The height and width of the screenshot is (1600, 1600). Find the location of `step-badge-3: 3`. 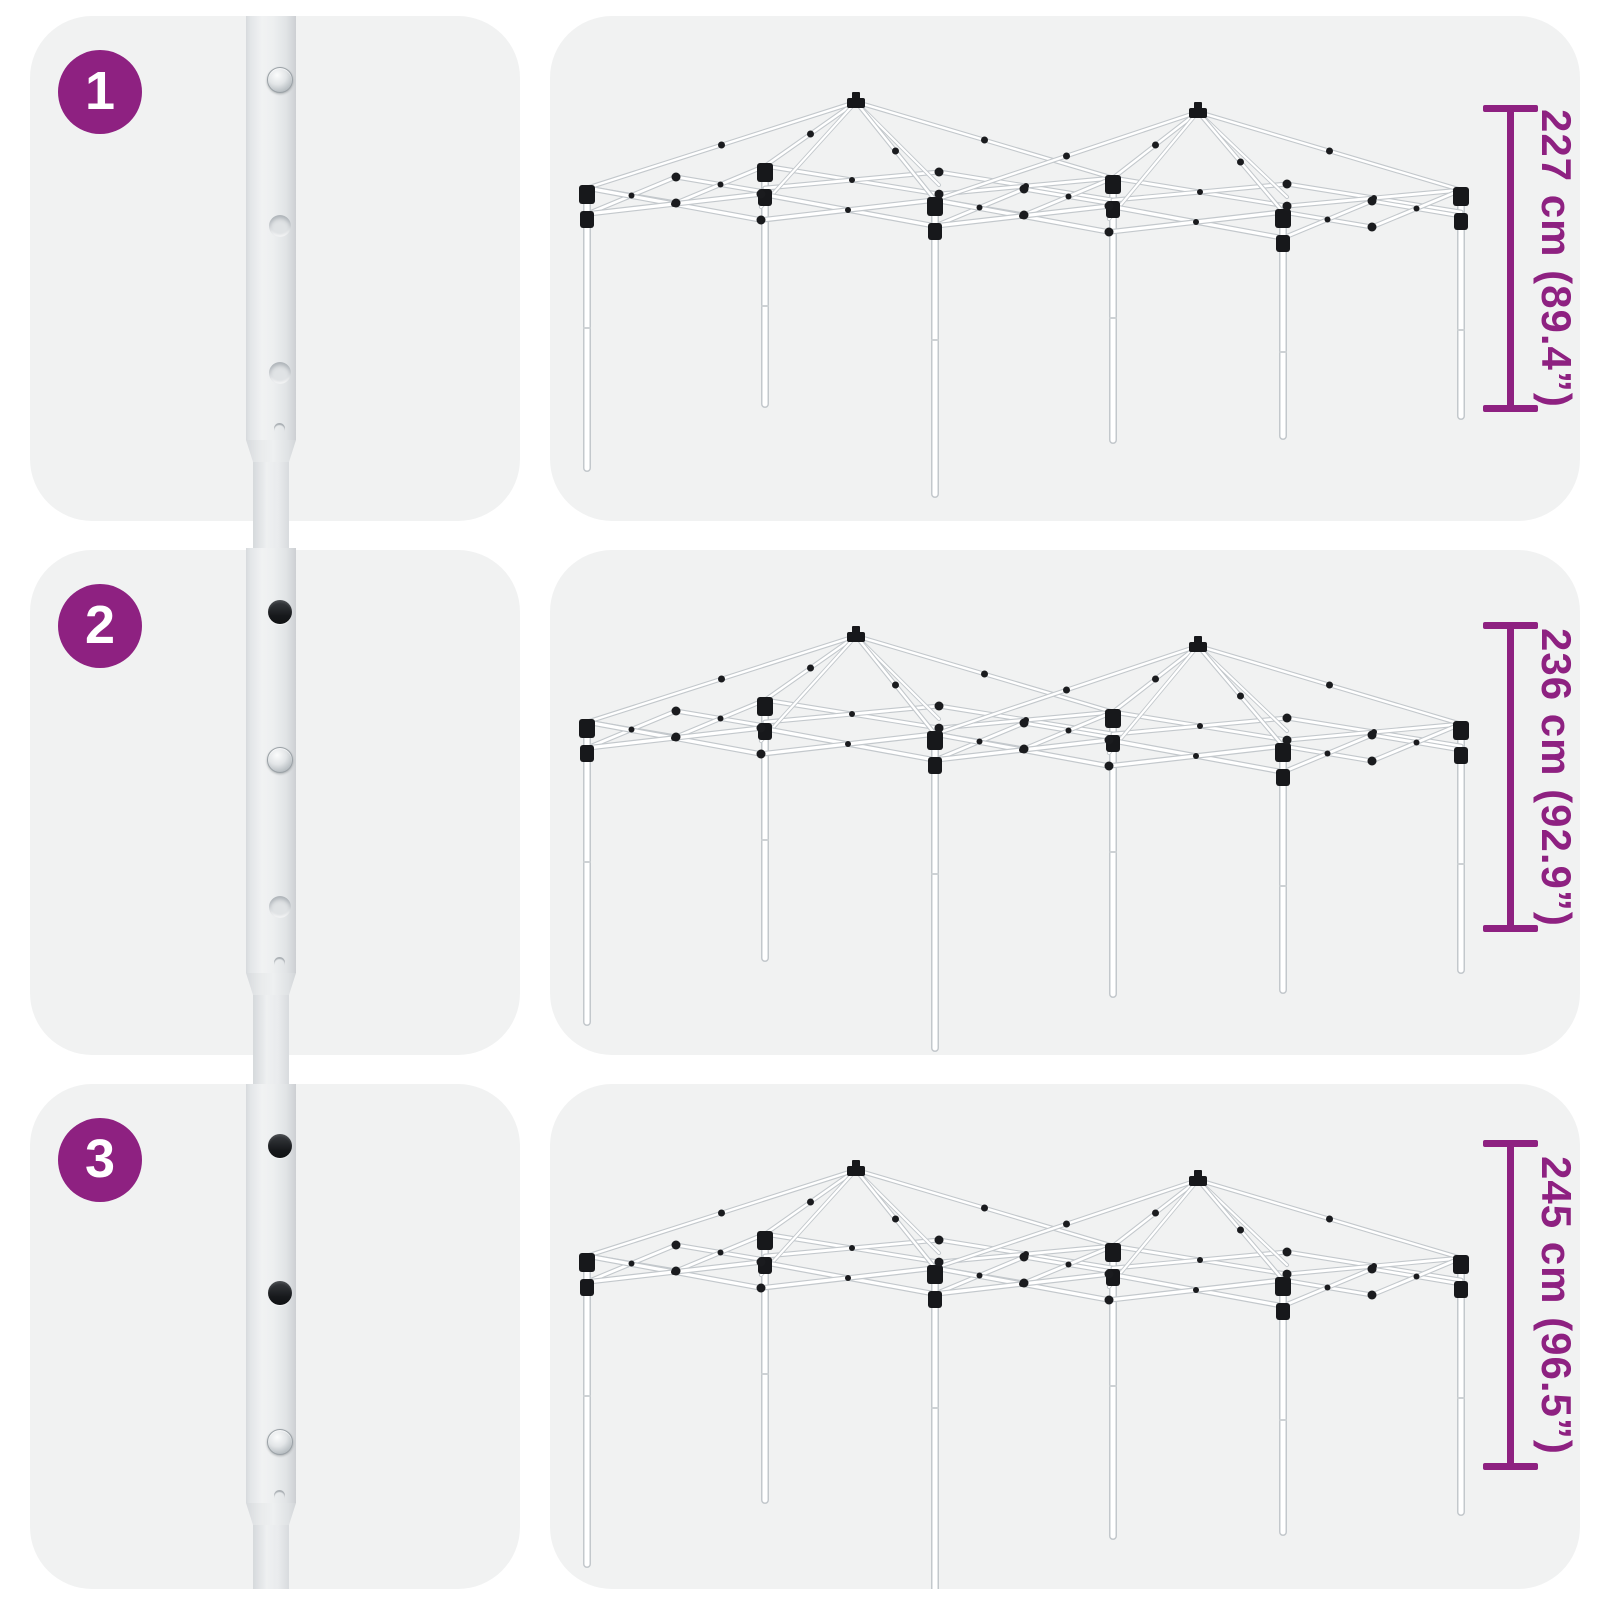

step-badge-3: 3 is located at coordinates (100, 1160).